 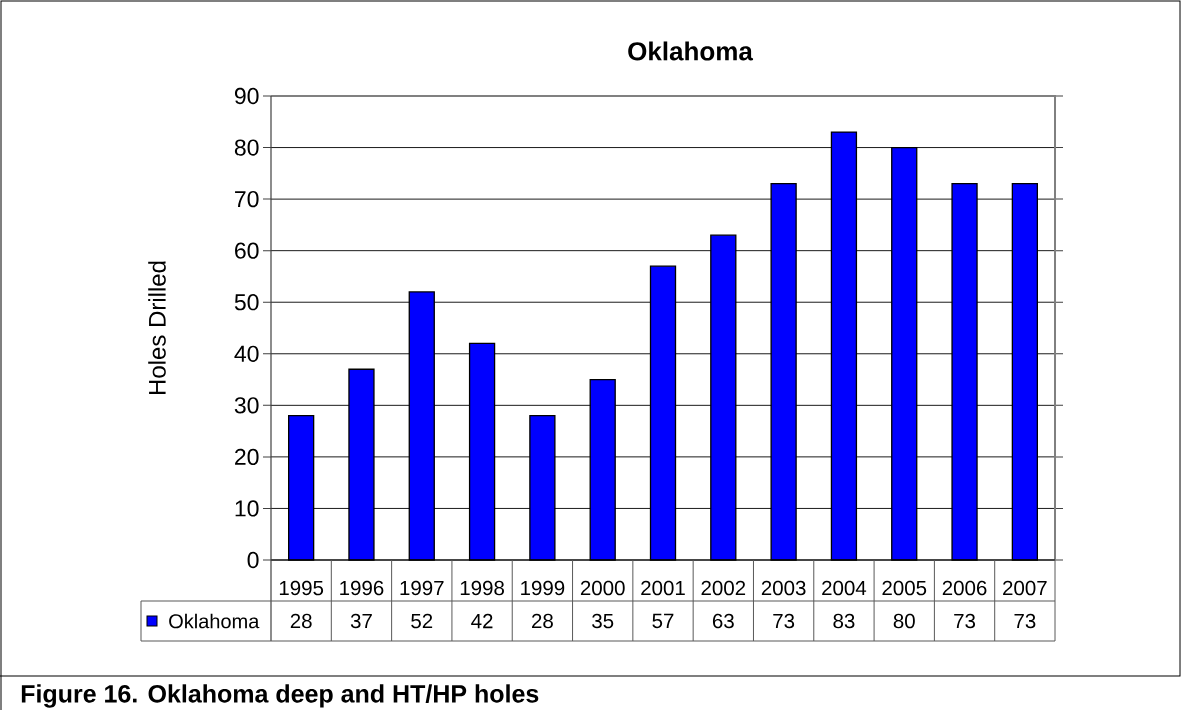 What do you see at coordinates (904, 588) in the screenshot?
I see `x-tick-label: 2005` at bounding box center [904, 588].